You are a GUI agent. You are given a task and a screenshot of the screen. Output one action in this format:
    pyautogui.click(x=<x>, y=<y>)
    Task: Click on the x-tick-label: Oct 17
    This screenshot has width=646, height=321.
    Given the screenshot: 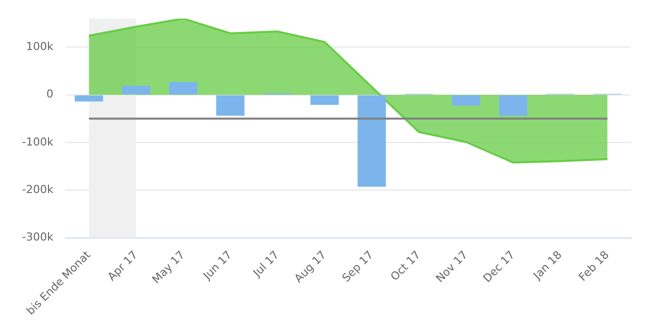 What is the action you would take?
    pyautogui.click(x=406, y=266)
    